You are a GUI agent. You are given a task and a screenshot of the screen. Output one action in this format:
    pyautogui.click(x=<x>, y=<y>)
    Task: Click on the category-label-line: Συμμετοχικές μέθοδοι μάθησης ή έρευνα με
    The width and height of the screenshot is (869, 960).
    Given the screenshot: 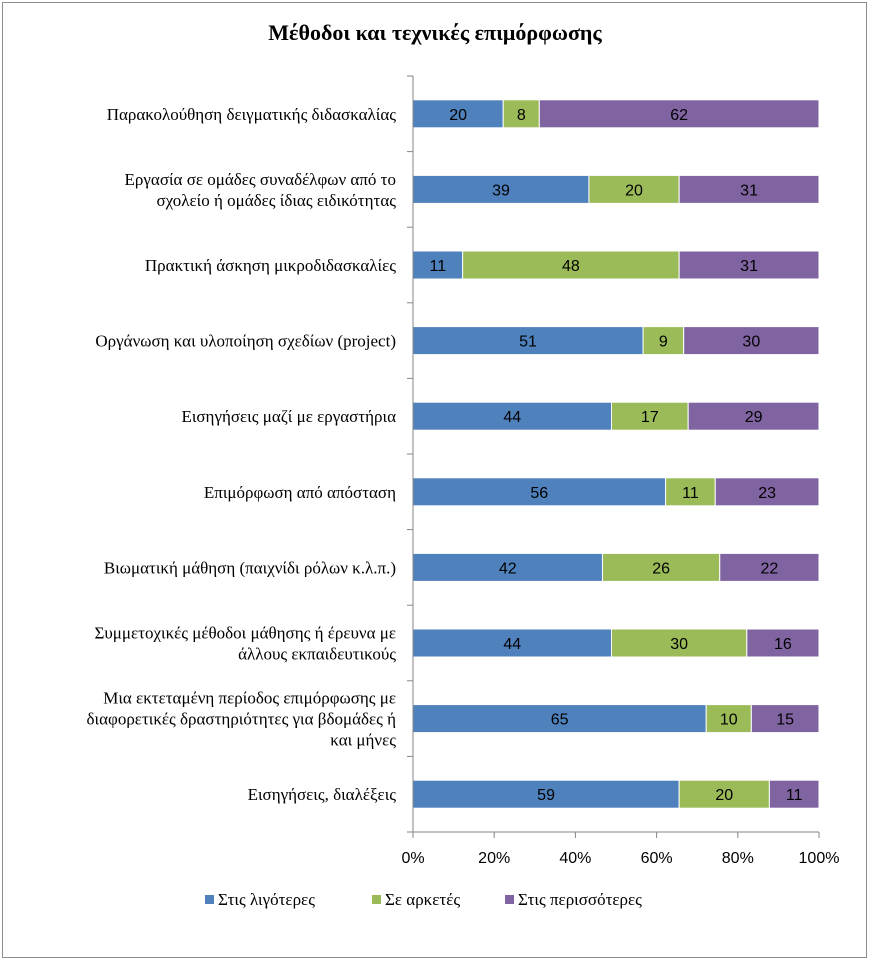 What is the action you would take?
    pyautogui.click(x=245, y=633)
    